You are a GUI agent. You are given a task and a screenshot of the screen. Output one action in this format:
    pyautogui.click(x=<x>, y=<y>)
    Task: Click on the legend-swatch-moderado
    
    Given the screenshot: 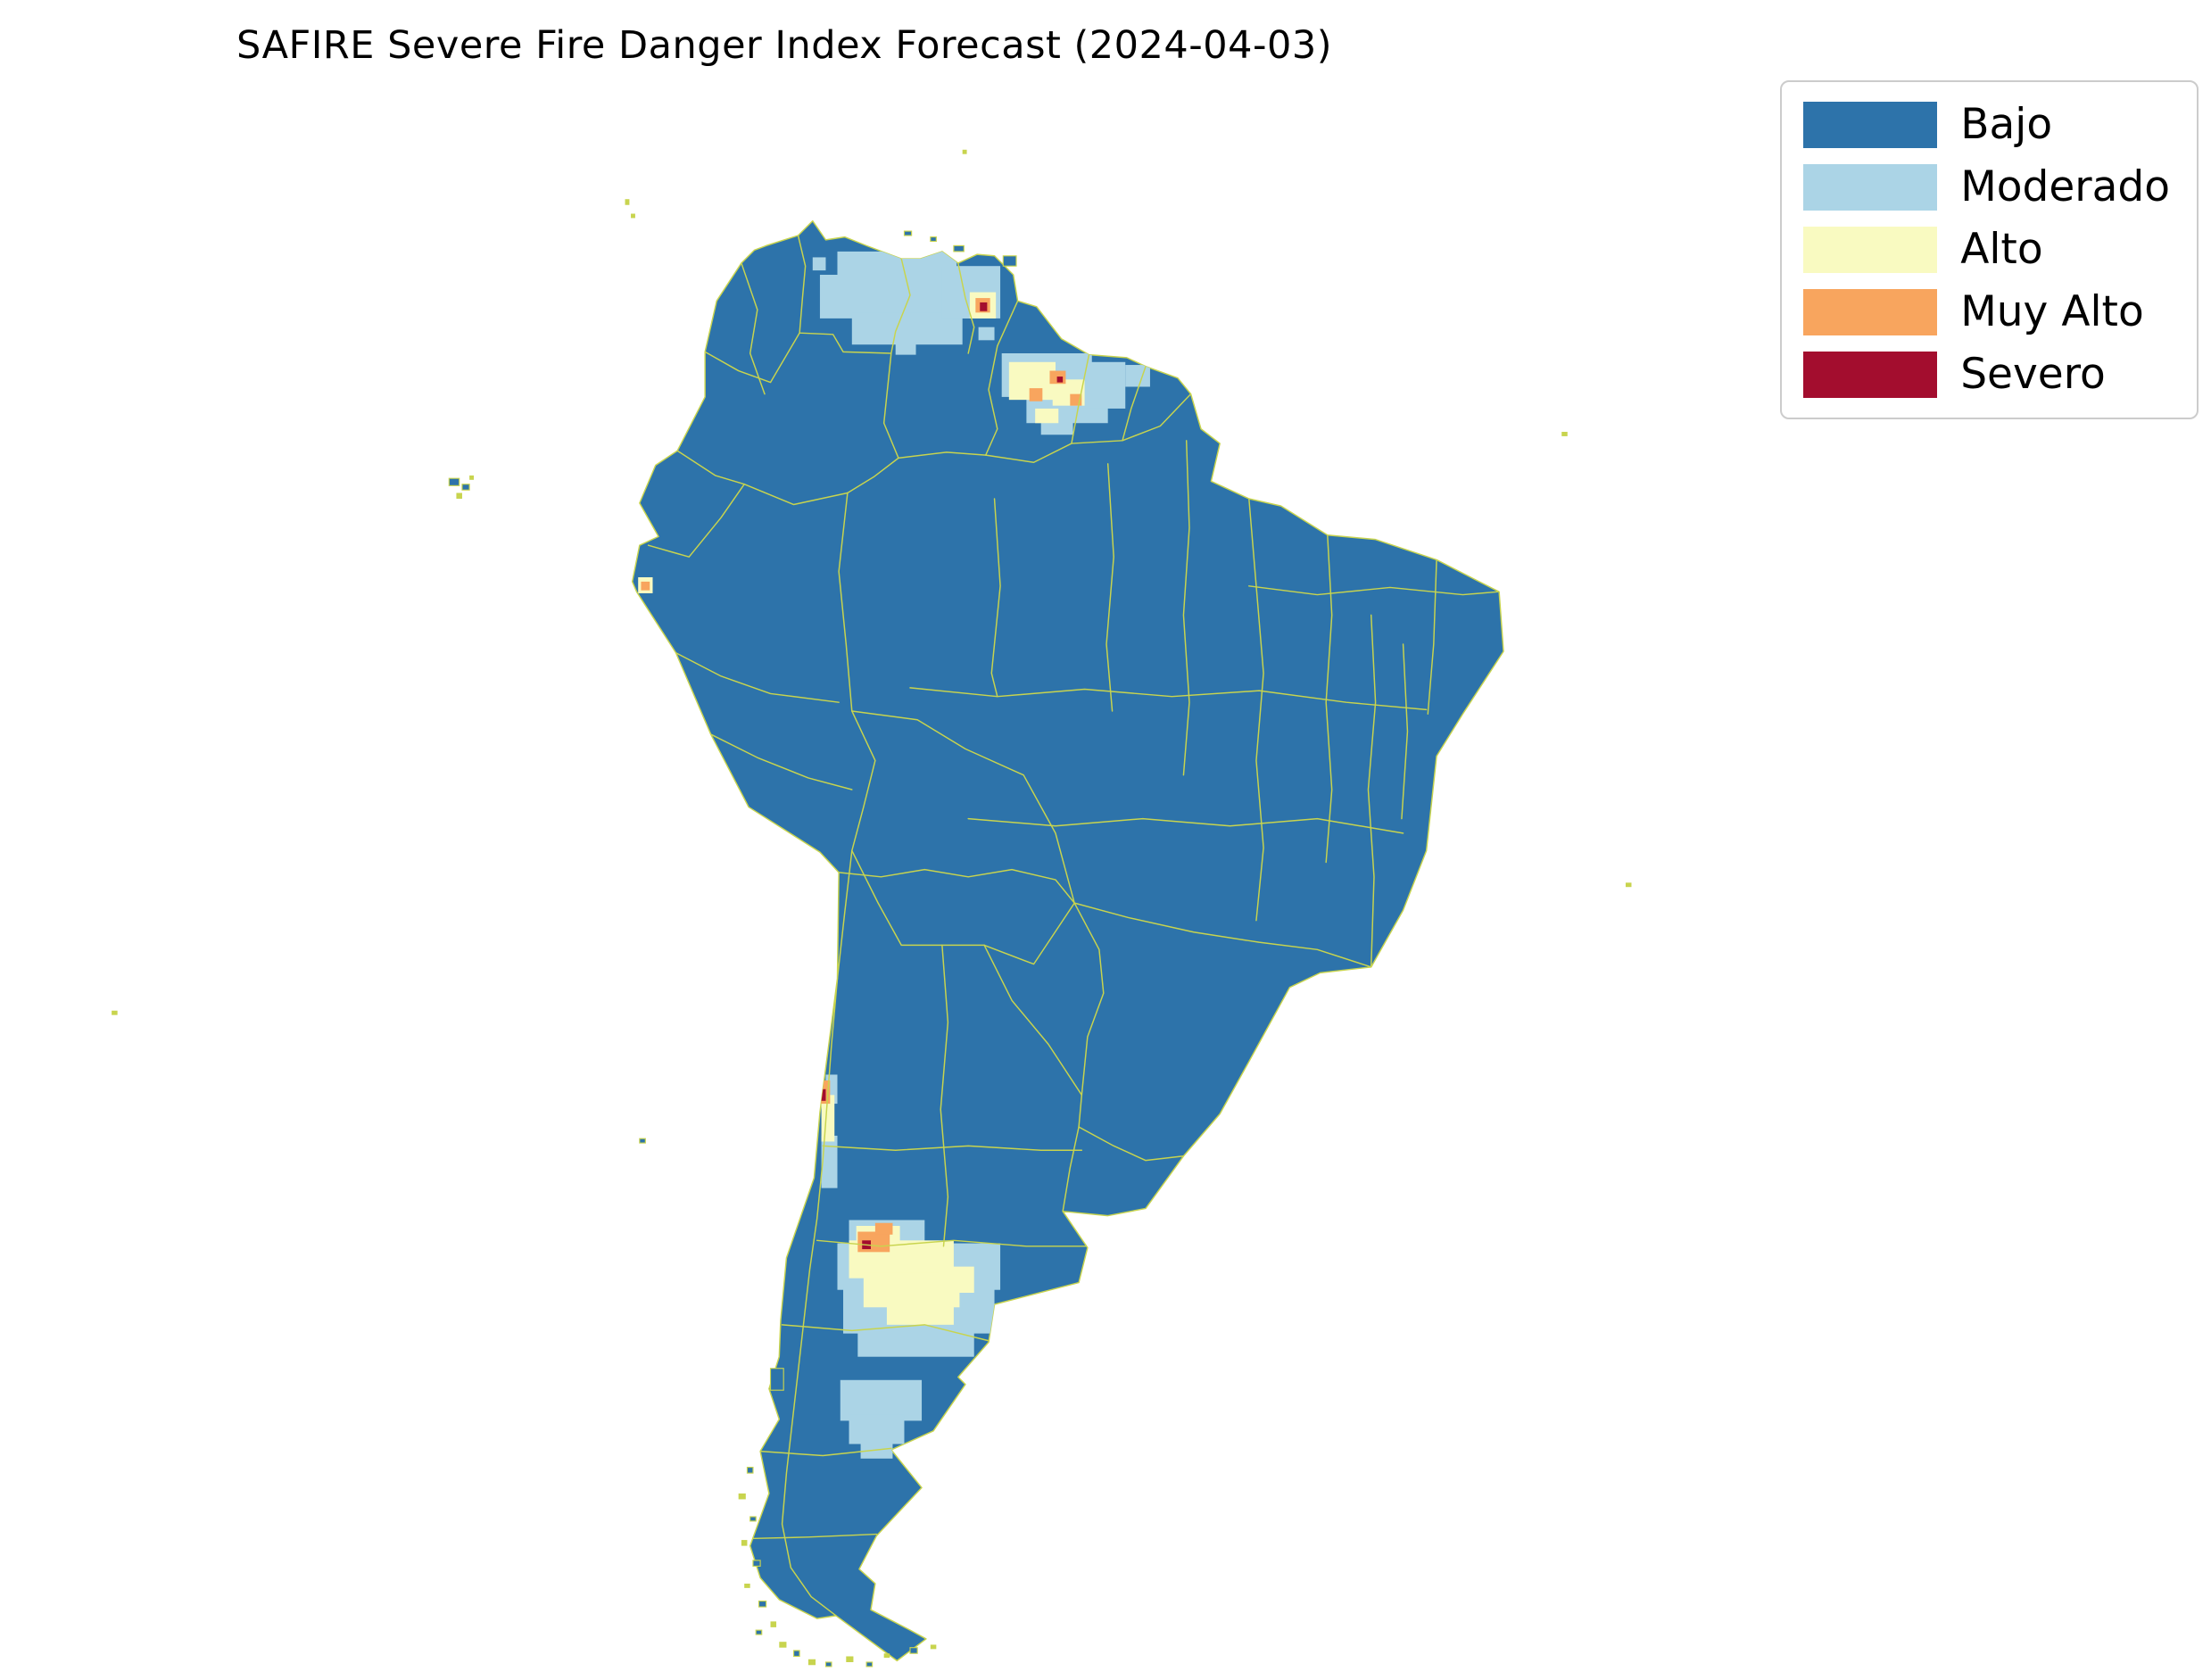 What is the action you would take?
    pyautogui.click(x=1870, y=187)
    